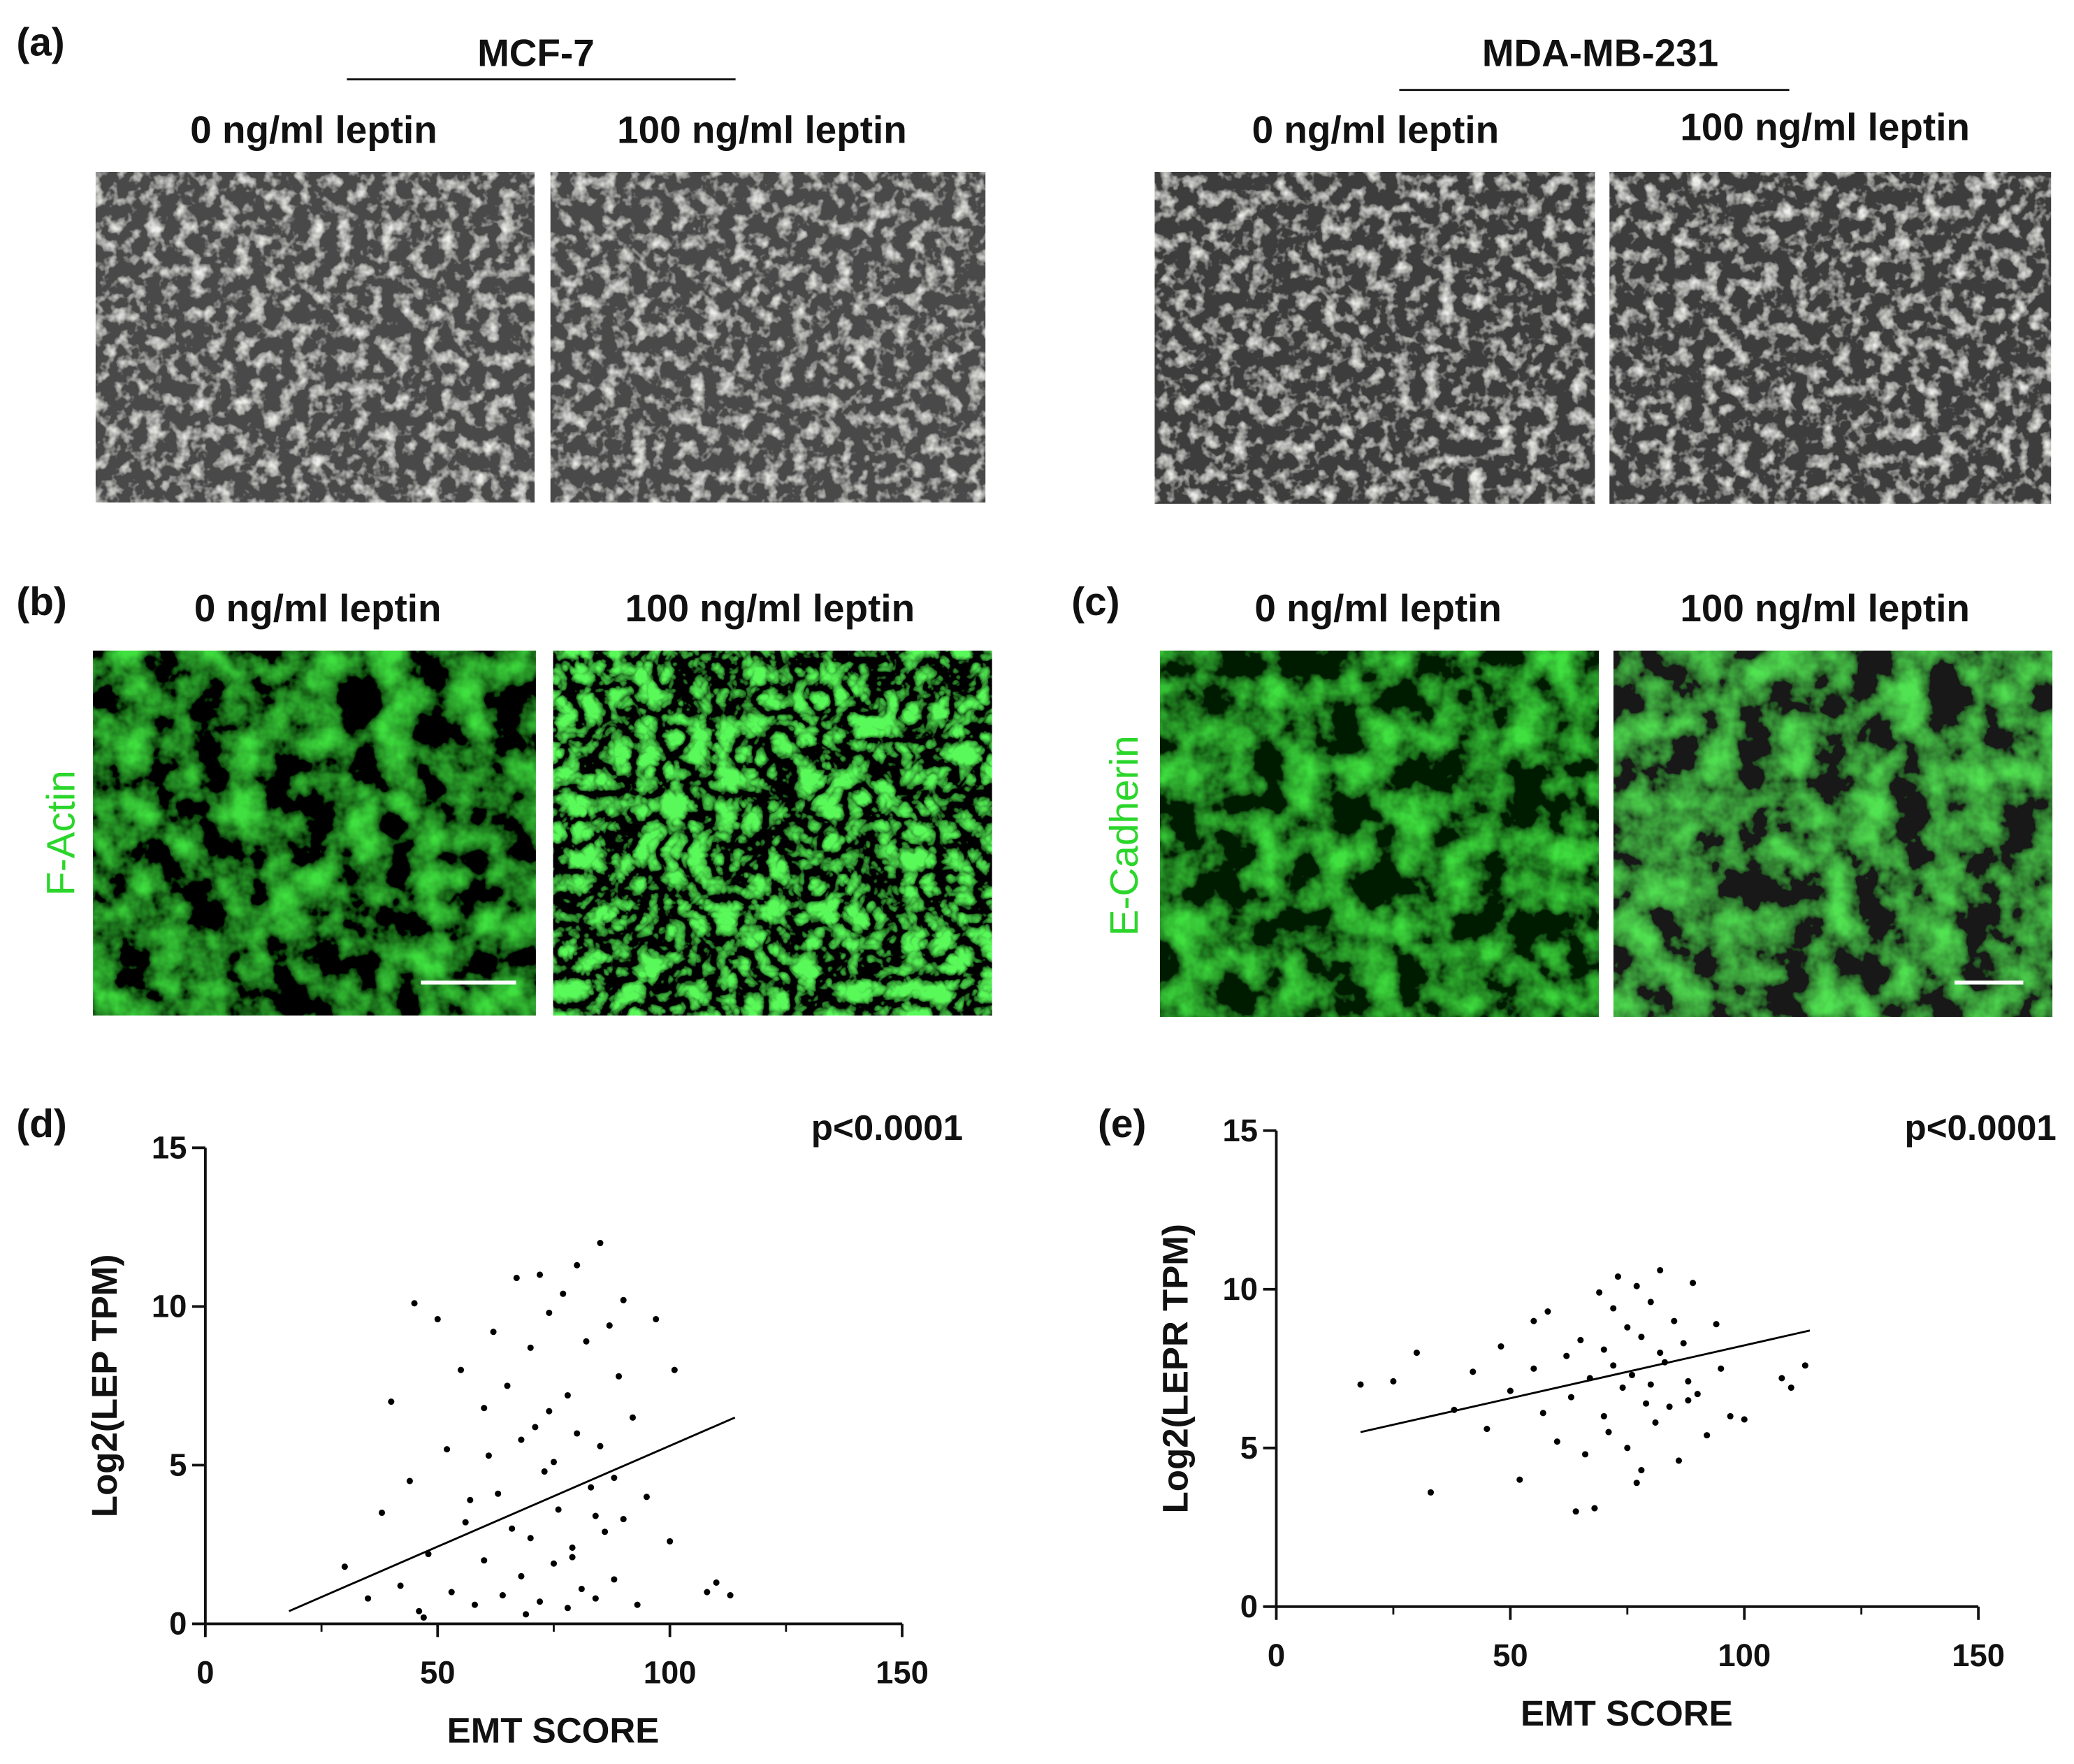  What do you see at coordinates (1981, 1128) in the screenshot?
I see `annotation: p<0.0001` at bounding box center [1981, 1128].